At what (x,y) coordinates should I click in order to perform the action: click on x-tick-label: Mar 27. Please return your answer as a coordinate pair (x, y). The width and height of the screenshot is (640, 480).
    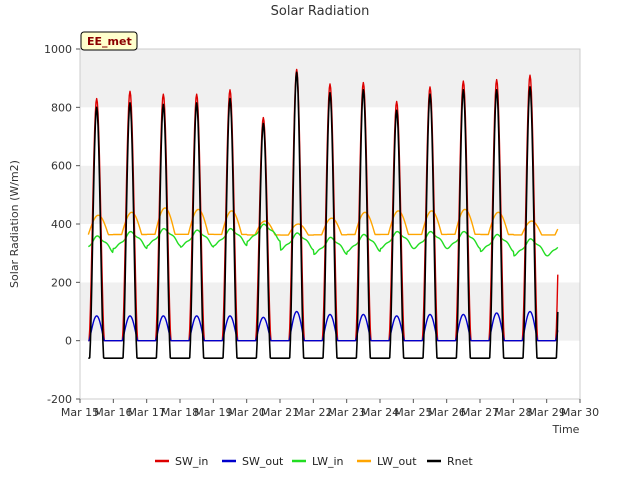
    Looking at the image, I should click on (480, 412).